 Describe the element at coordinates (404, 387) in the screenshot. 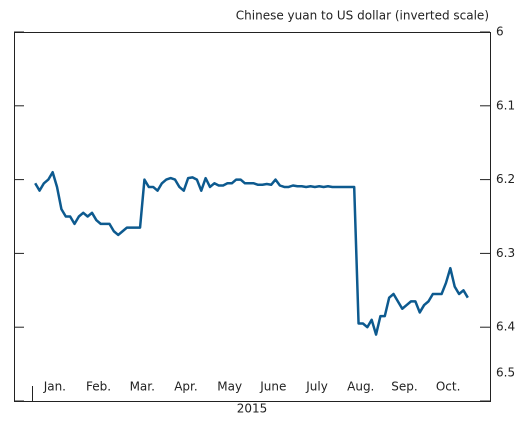

I see `x-tick-label: Sep.` at that location.